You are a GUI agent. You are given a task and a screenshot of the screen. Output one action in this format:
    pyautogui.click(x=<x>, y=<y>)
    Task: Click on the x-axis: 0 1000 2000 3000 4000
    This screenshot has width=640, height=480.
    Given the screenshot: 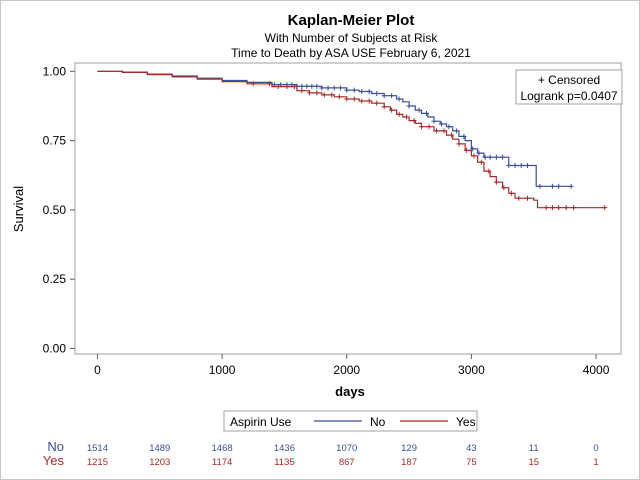 What is the action you would take?
    pyautogui.click(x=352, y=365)
    